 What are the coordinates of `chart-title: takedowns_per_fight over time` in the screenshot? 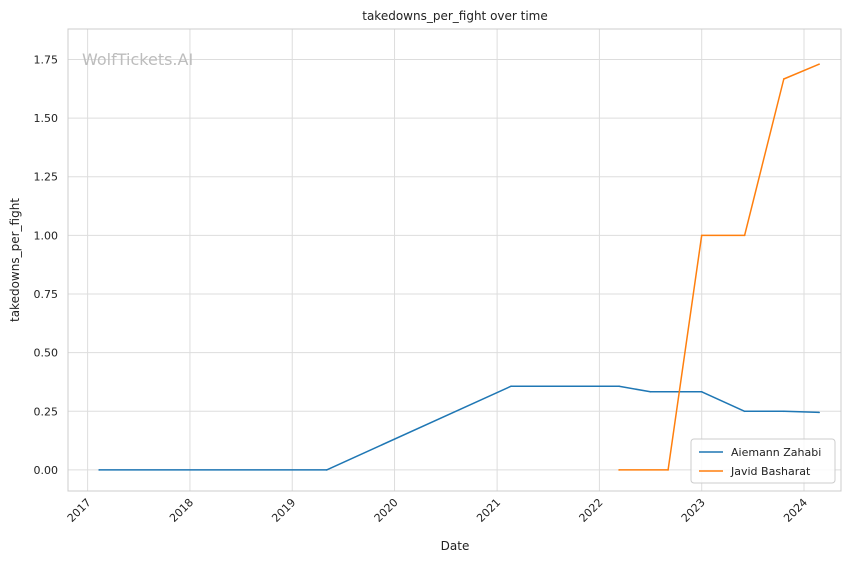 It's located at (455, 16).